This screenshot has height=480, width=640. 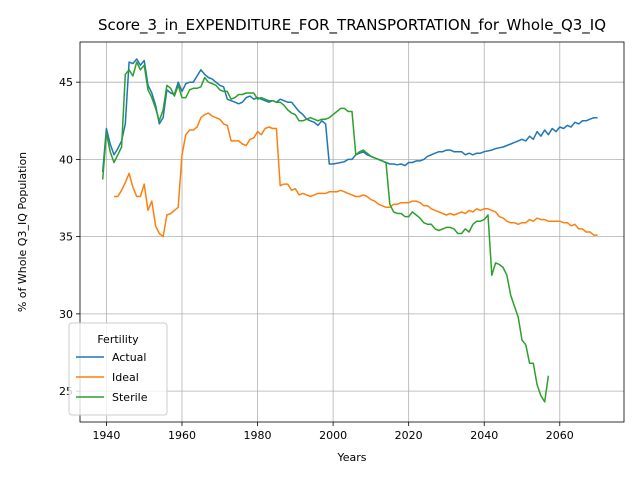 What do you see at coordinates (106, 435) in the screenshot?
I see `x-tick-label: 1940` at bounding box center [106, 435].